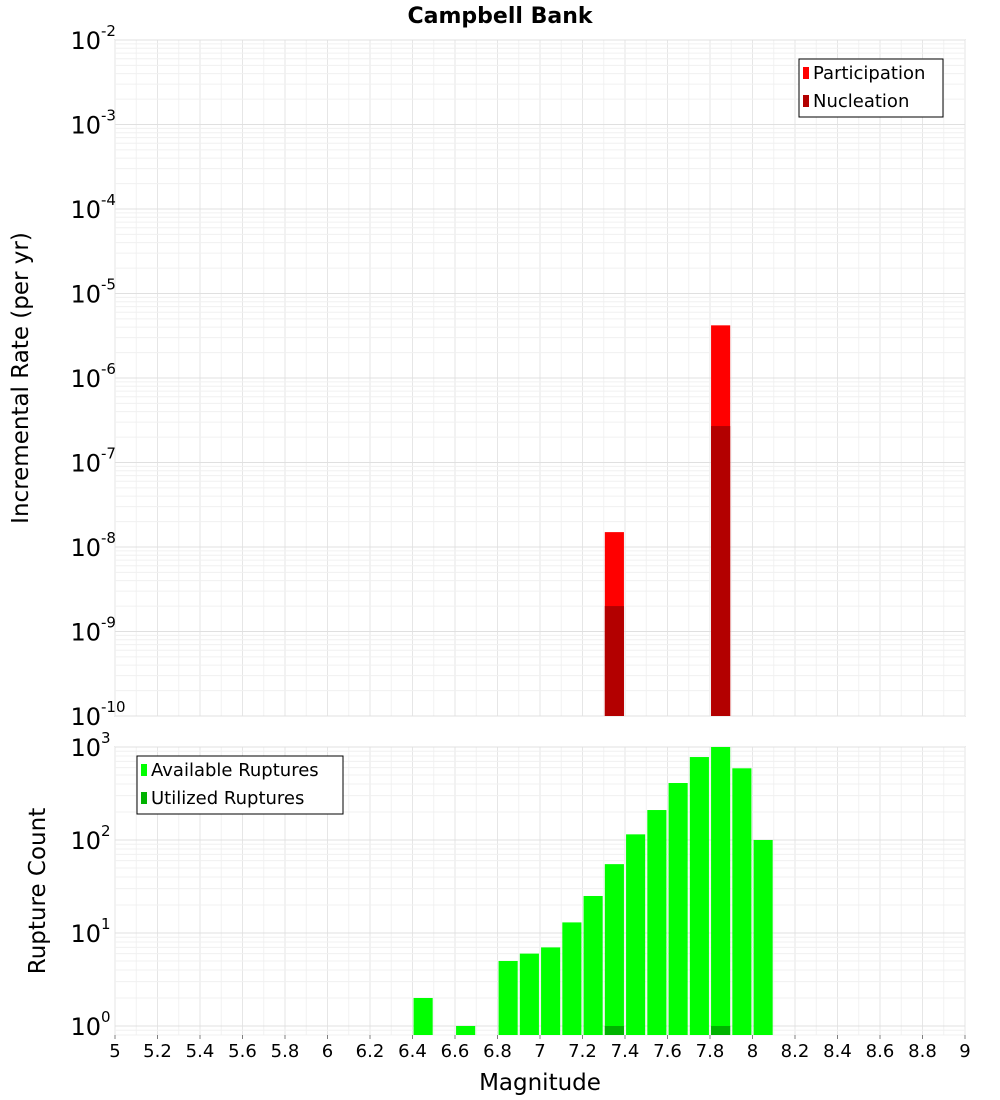 The width and height of the screenshot is (1000, 1100). I want to click on x-tick-label: 5.4, so click(200, 1051).